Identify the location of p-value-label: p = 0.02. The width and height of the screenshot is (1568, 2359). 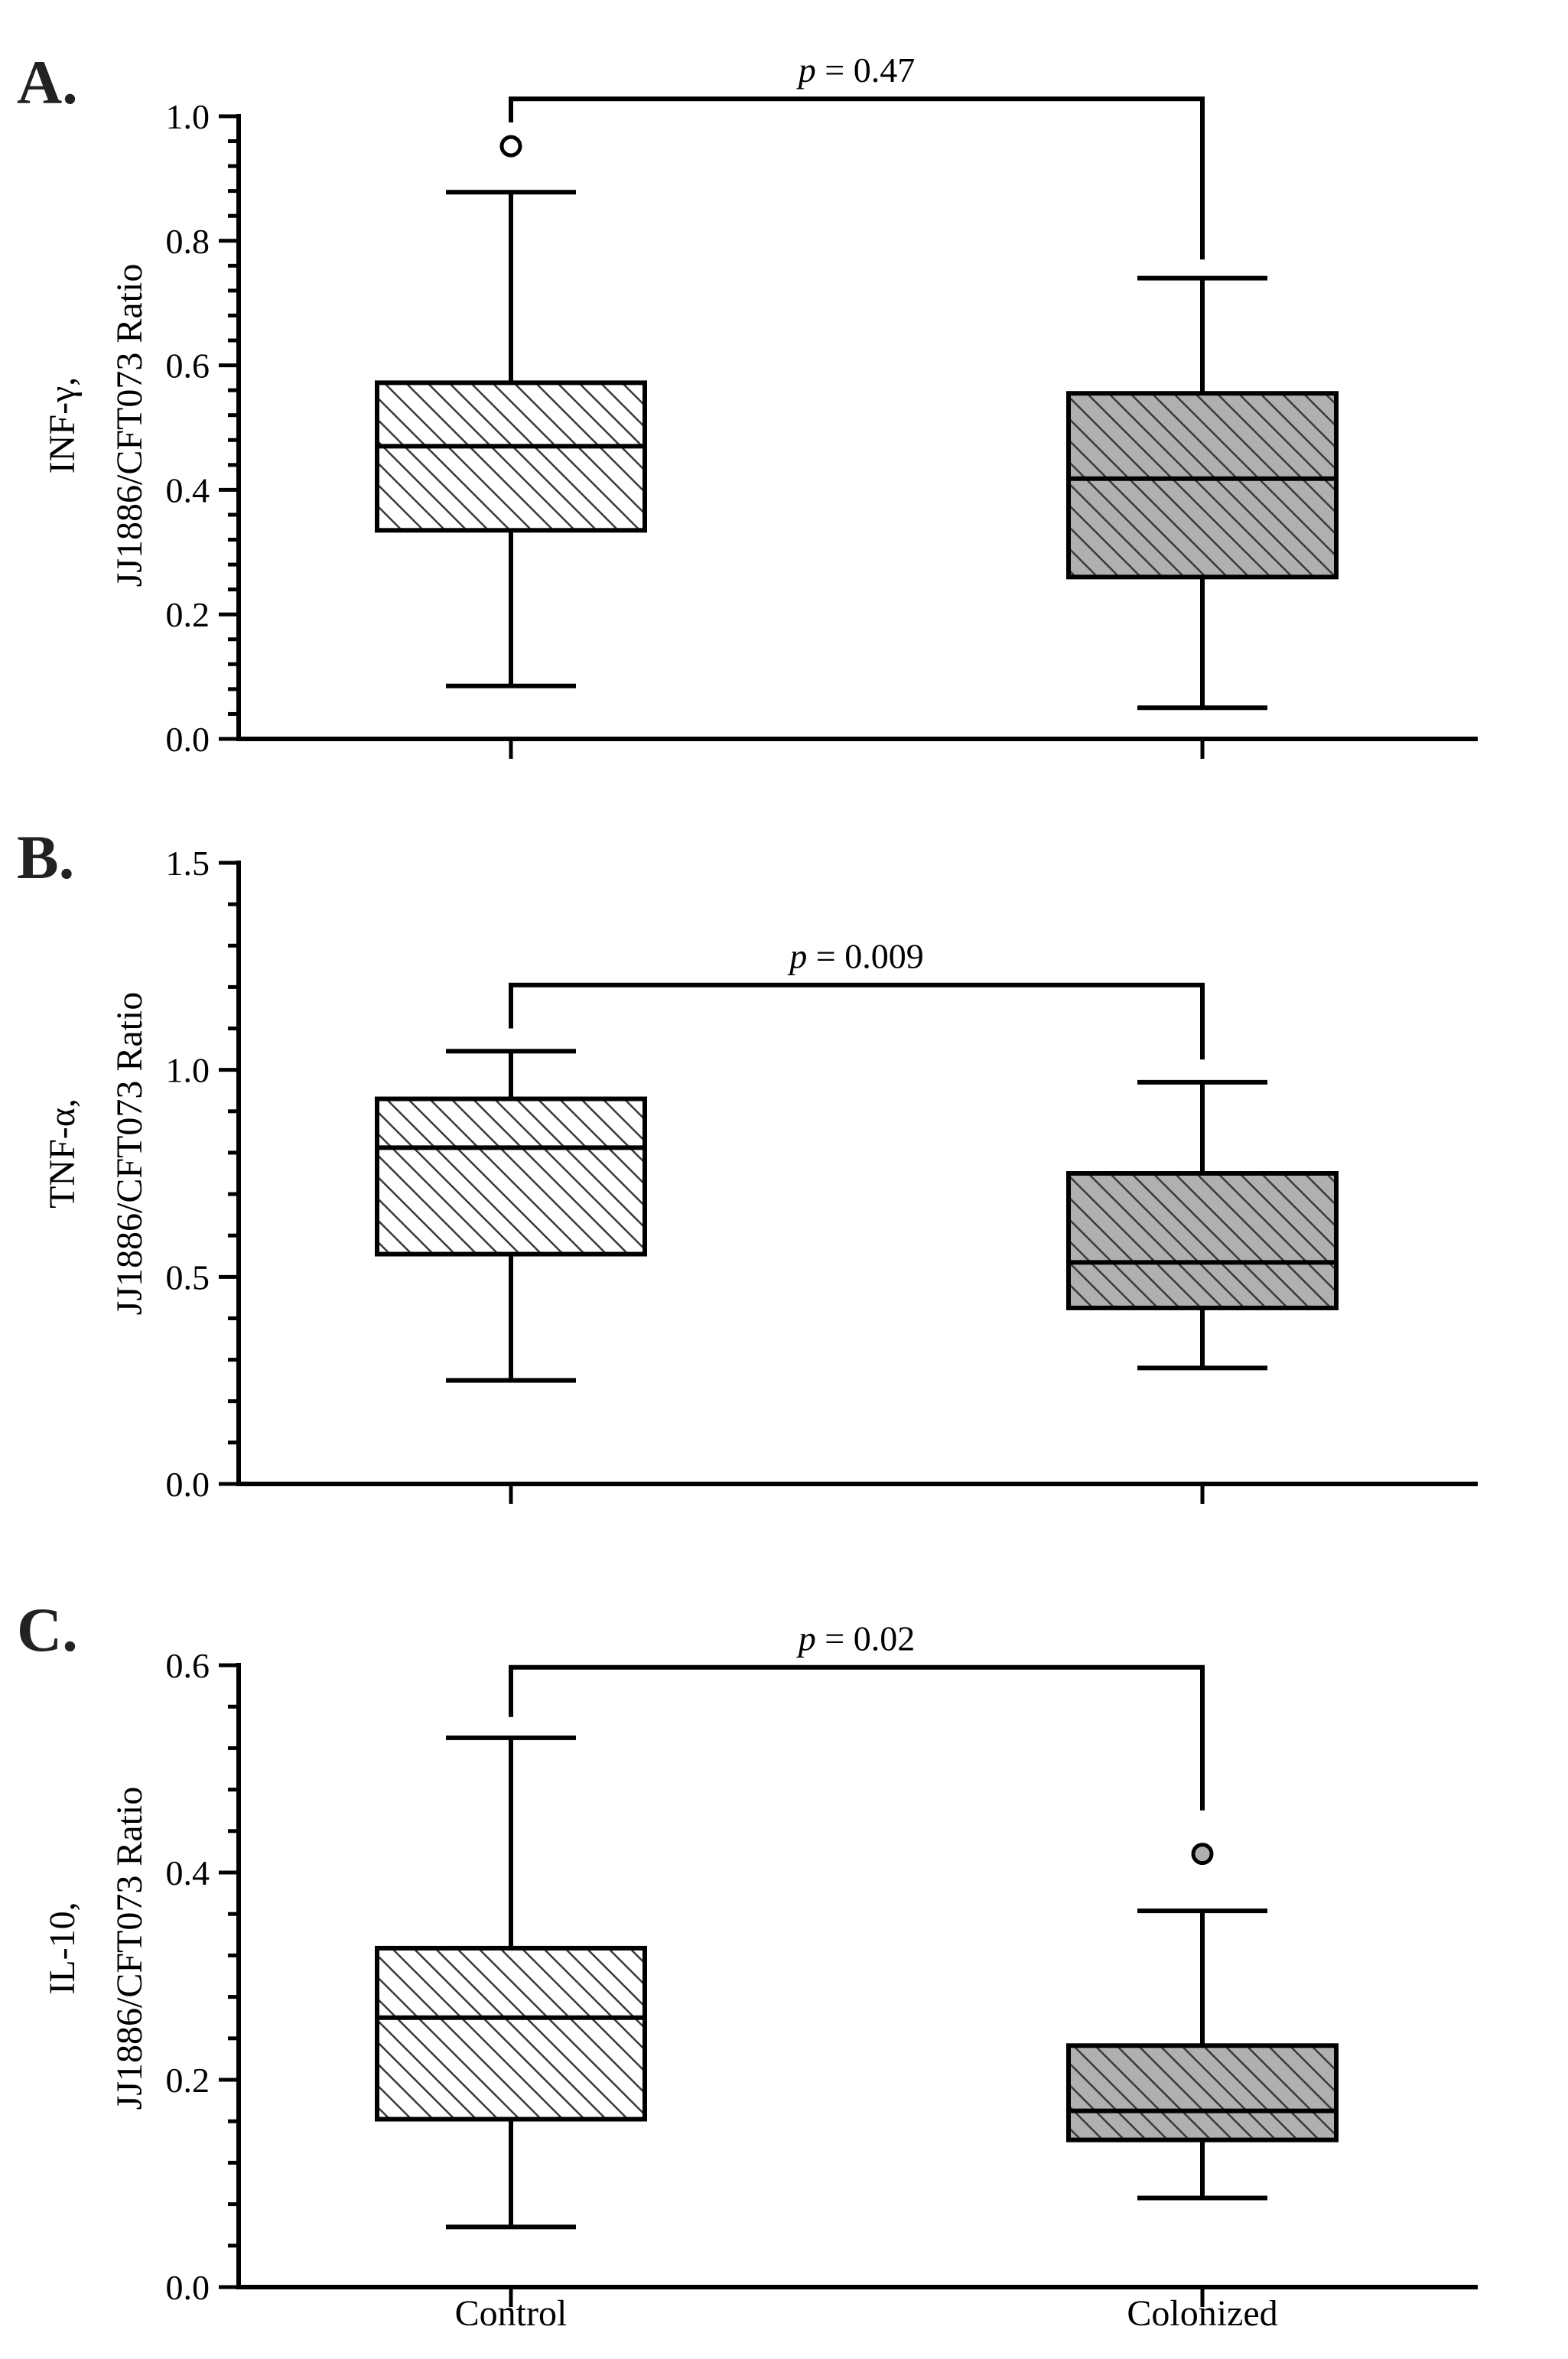
(856, 1638).